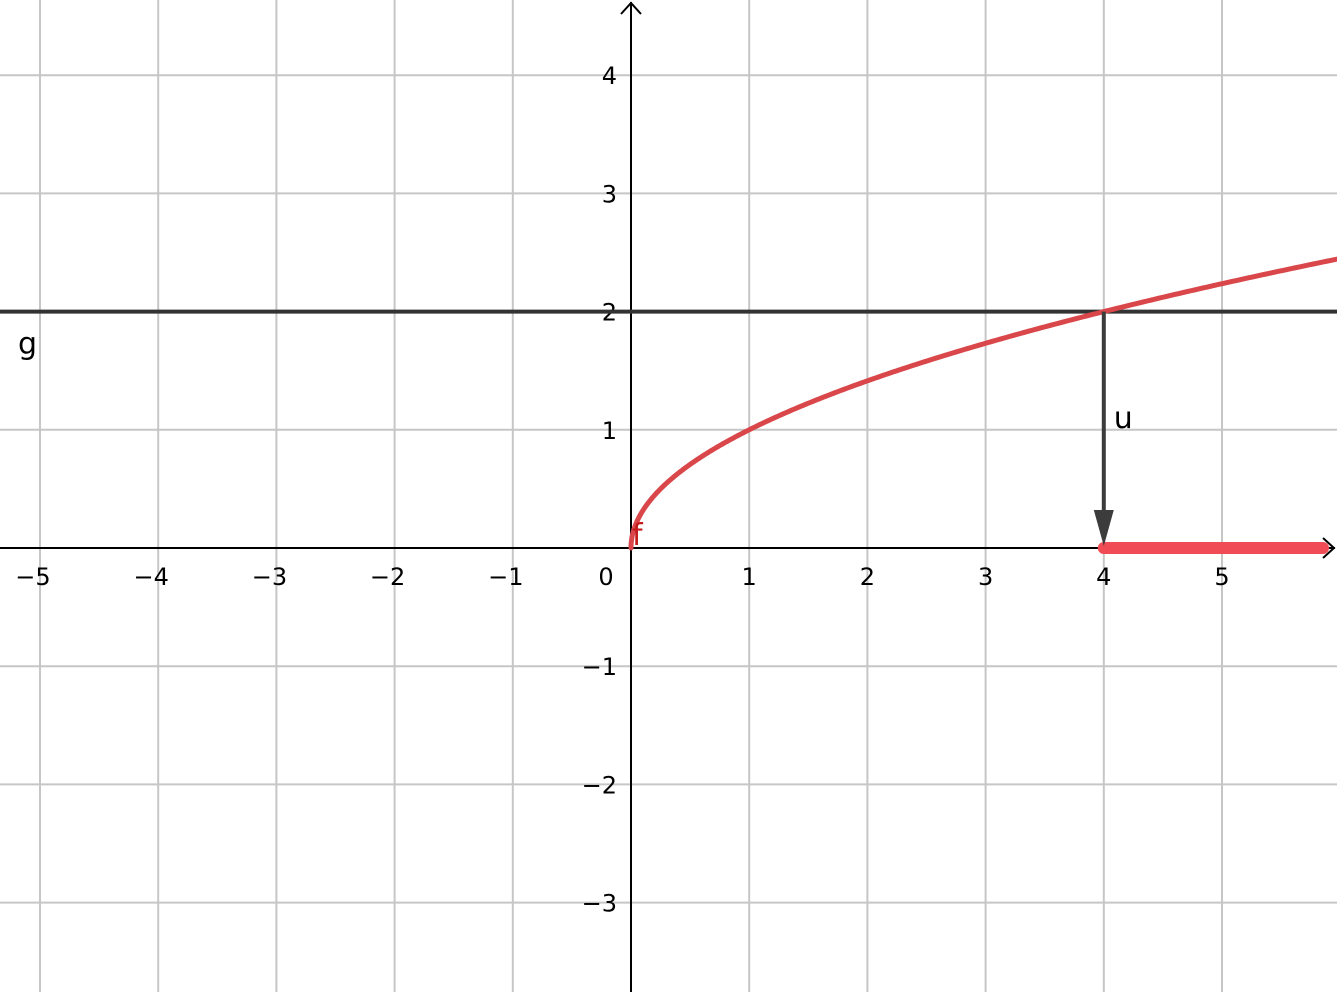 This screenshot has height=992, width=1337. Describe the element at coordinates (985, 577) in the screenshot. I see `x-tick-label: 3` at that location.